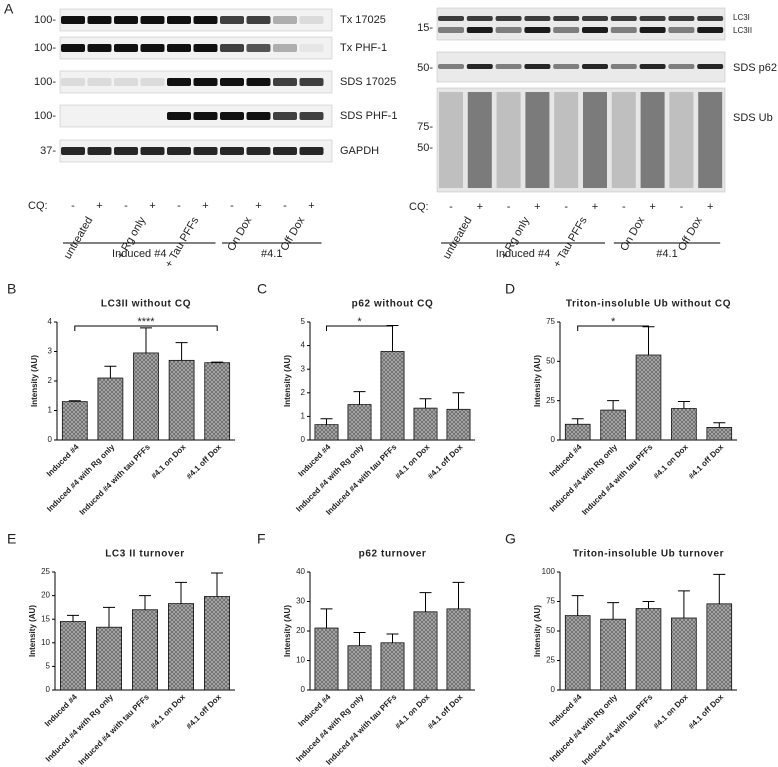  What do you see at coordinates (61, 710) in the screenshot?
I see `x-tick-label: Induced #4` at bounding box center [61, 710].